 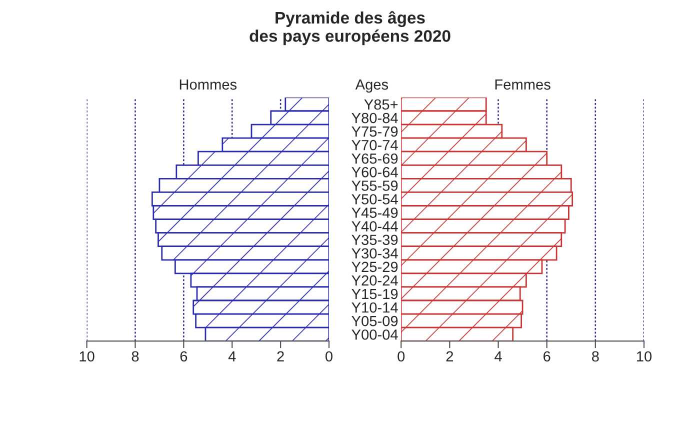 I want to click on y-tick-label: Y65-69, so click(x=375, y=158).